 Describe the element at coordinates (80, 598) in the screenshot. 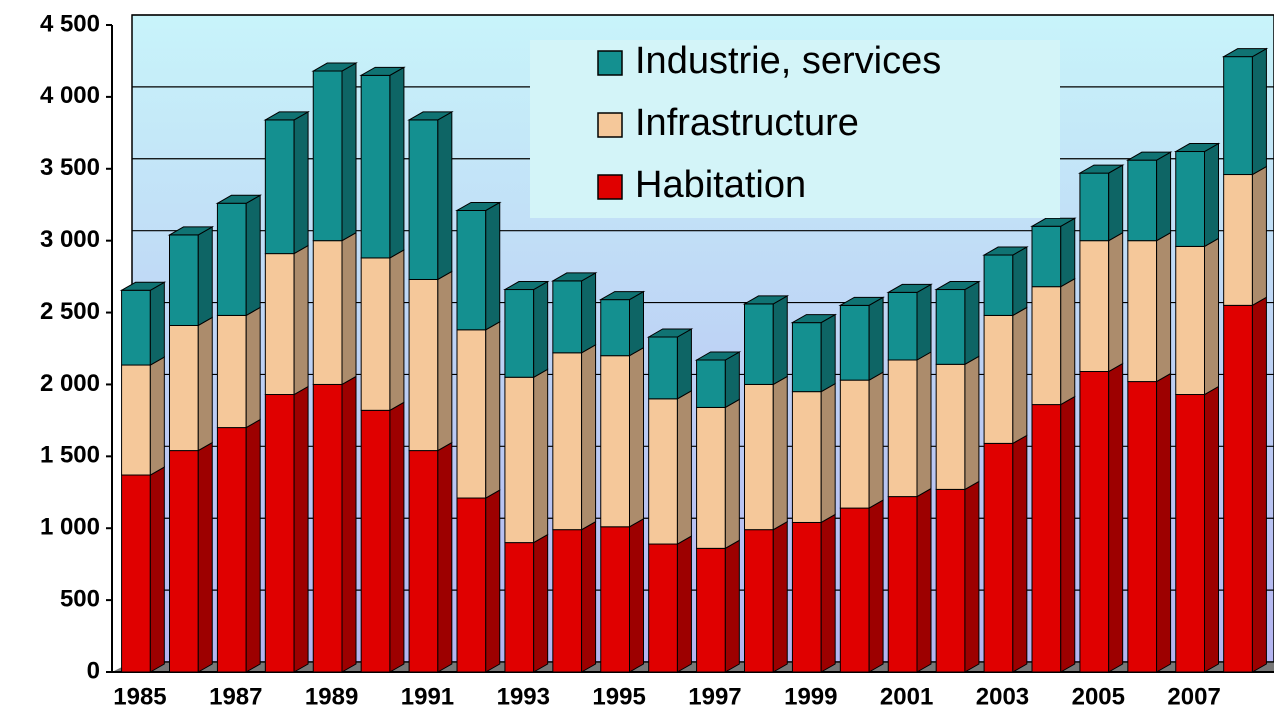

I see `y-tick-label: 500` at that location.